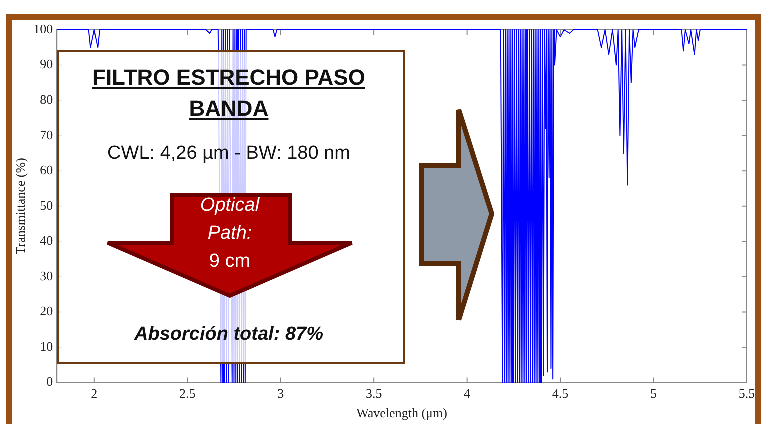 This screenshot has height=424, width=769. I want to click on annotation: Optical Path:, so click(230, 220).